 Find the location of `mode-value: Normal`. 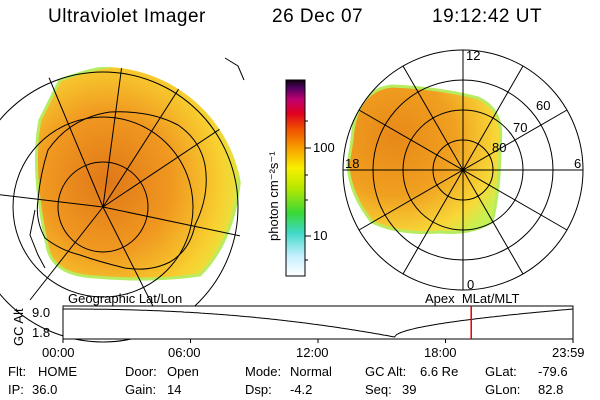

mode-value: Normal is located at coordinates (311, 371).